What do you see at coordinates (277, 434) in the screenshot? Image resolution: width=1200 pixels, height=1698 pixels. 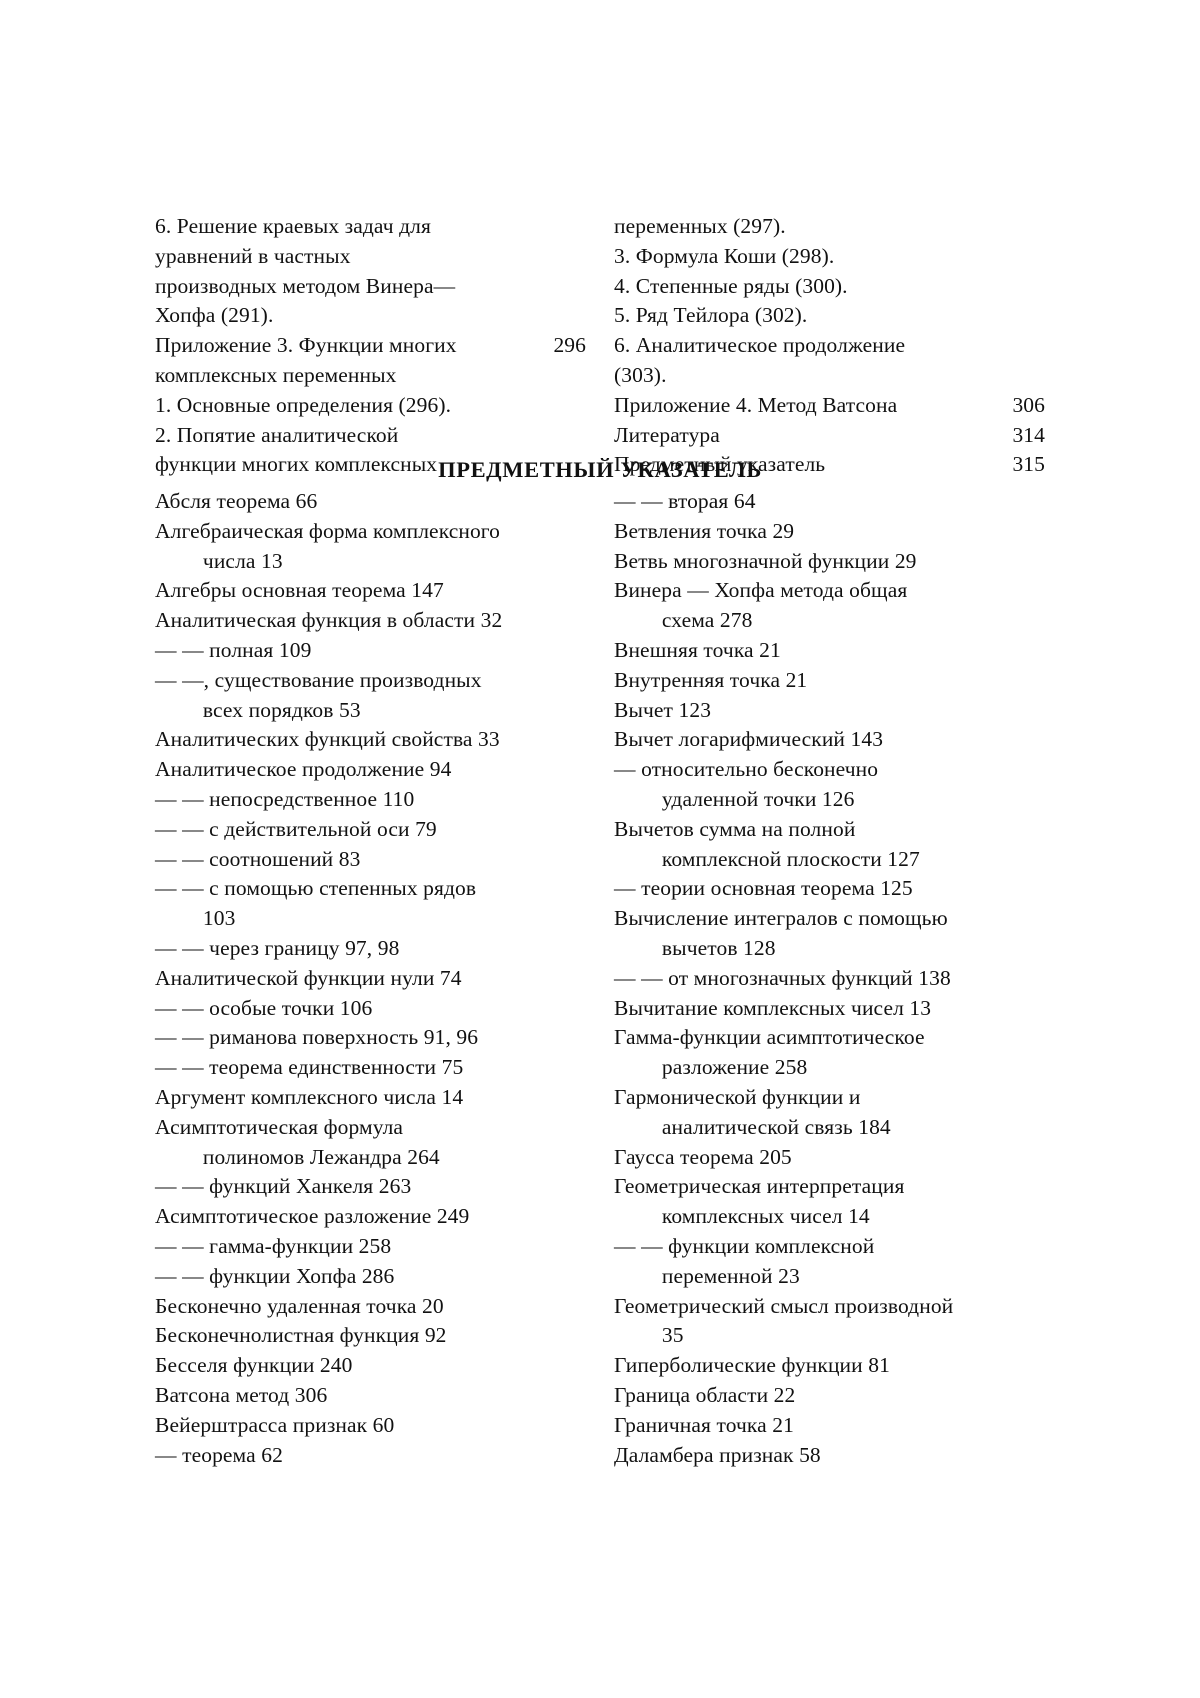 I see `toc-entry-text: 2. Попятие аналитической` at bounding box center [277, 434].